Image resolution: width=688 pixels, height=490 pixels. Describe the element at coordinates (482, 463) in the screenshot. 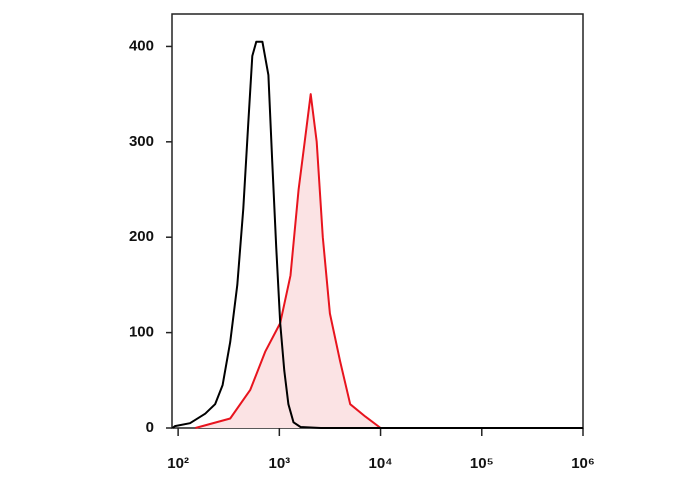

I see `x-tick-label: 10⁵` at that location.